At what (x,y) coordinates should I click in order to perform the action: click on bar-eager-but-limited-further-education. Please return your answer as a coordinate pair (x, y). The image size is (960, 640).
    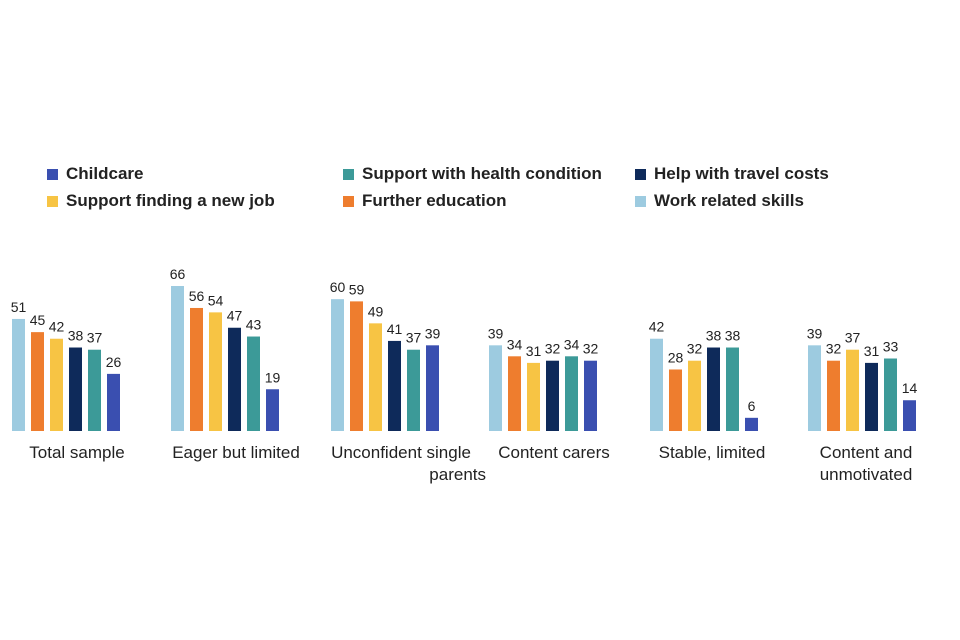
    Looking at the image, I should click on (196, 369).